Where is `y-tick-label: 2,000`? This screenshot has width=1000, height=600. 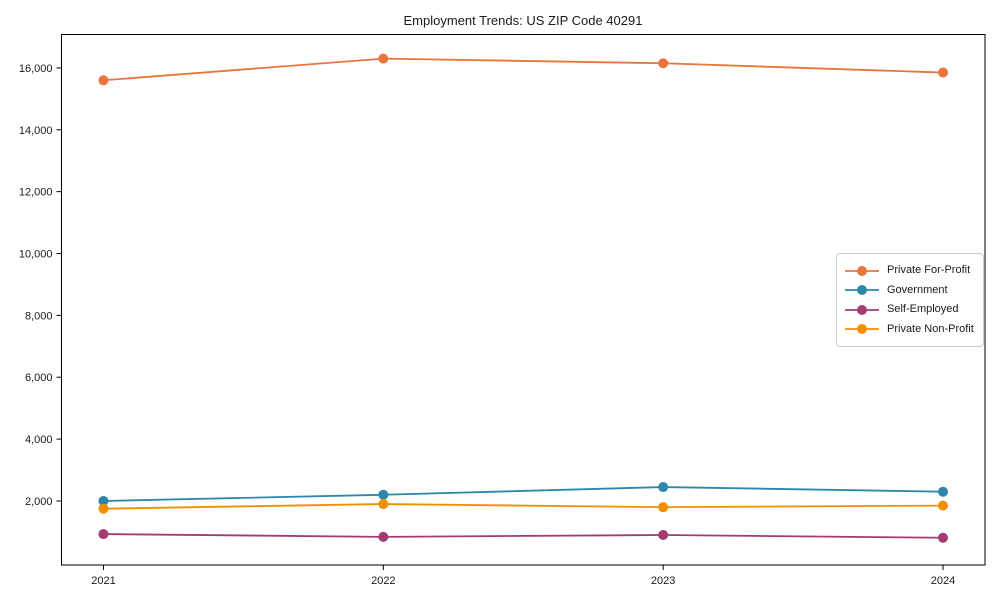 y-tick-label: 2,000 is located at coordinates (39, 502).